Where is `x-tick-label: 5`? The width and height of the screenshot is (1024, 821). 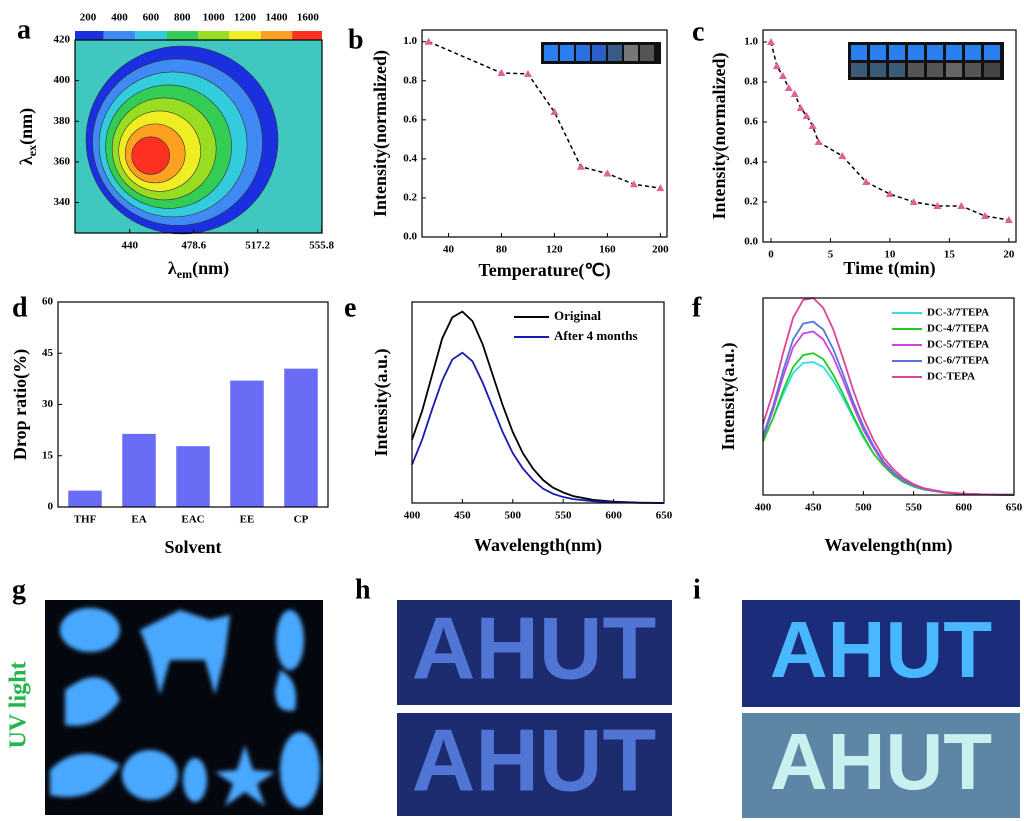
x-tick-label: 5 is located at coordinates (831, 255).